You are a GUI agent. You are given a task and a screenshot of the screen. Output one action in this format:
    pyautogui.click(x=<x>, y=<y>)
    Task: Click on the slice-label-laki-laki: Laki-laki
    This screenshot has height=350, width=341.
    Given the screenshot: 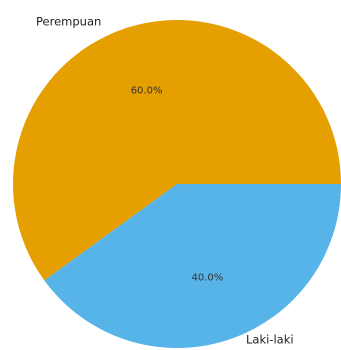 What is the action you would take?
    pyautogui.click(x=270, y=340)
    